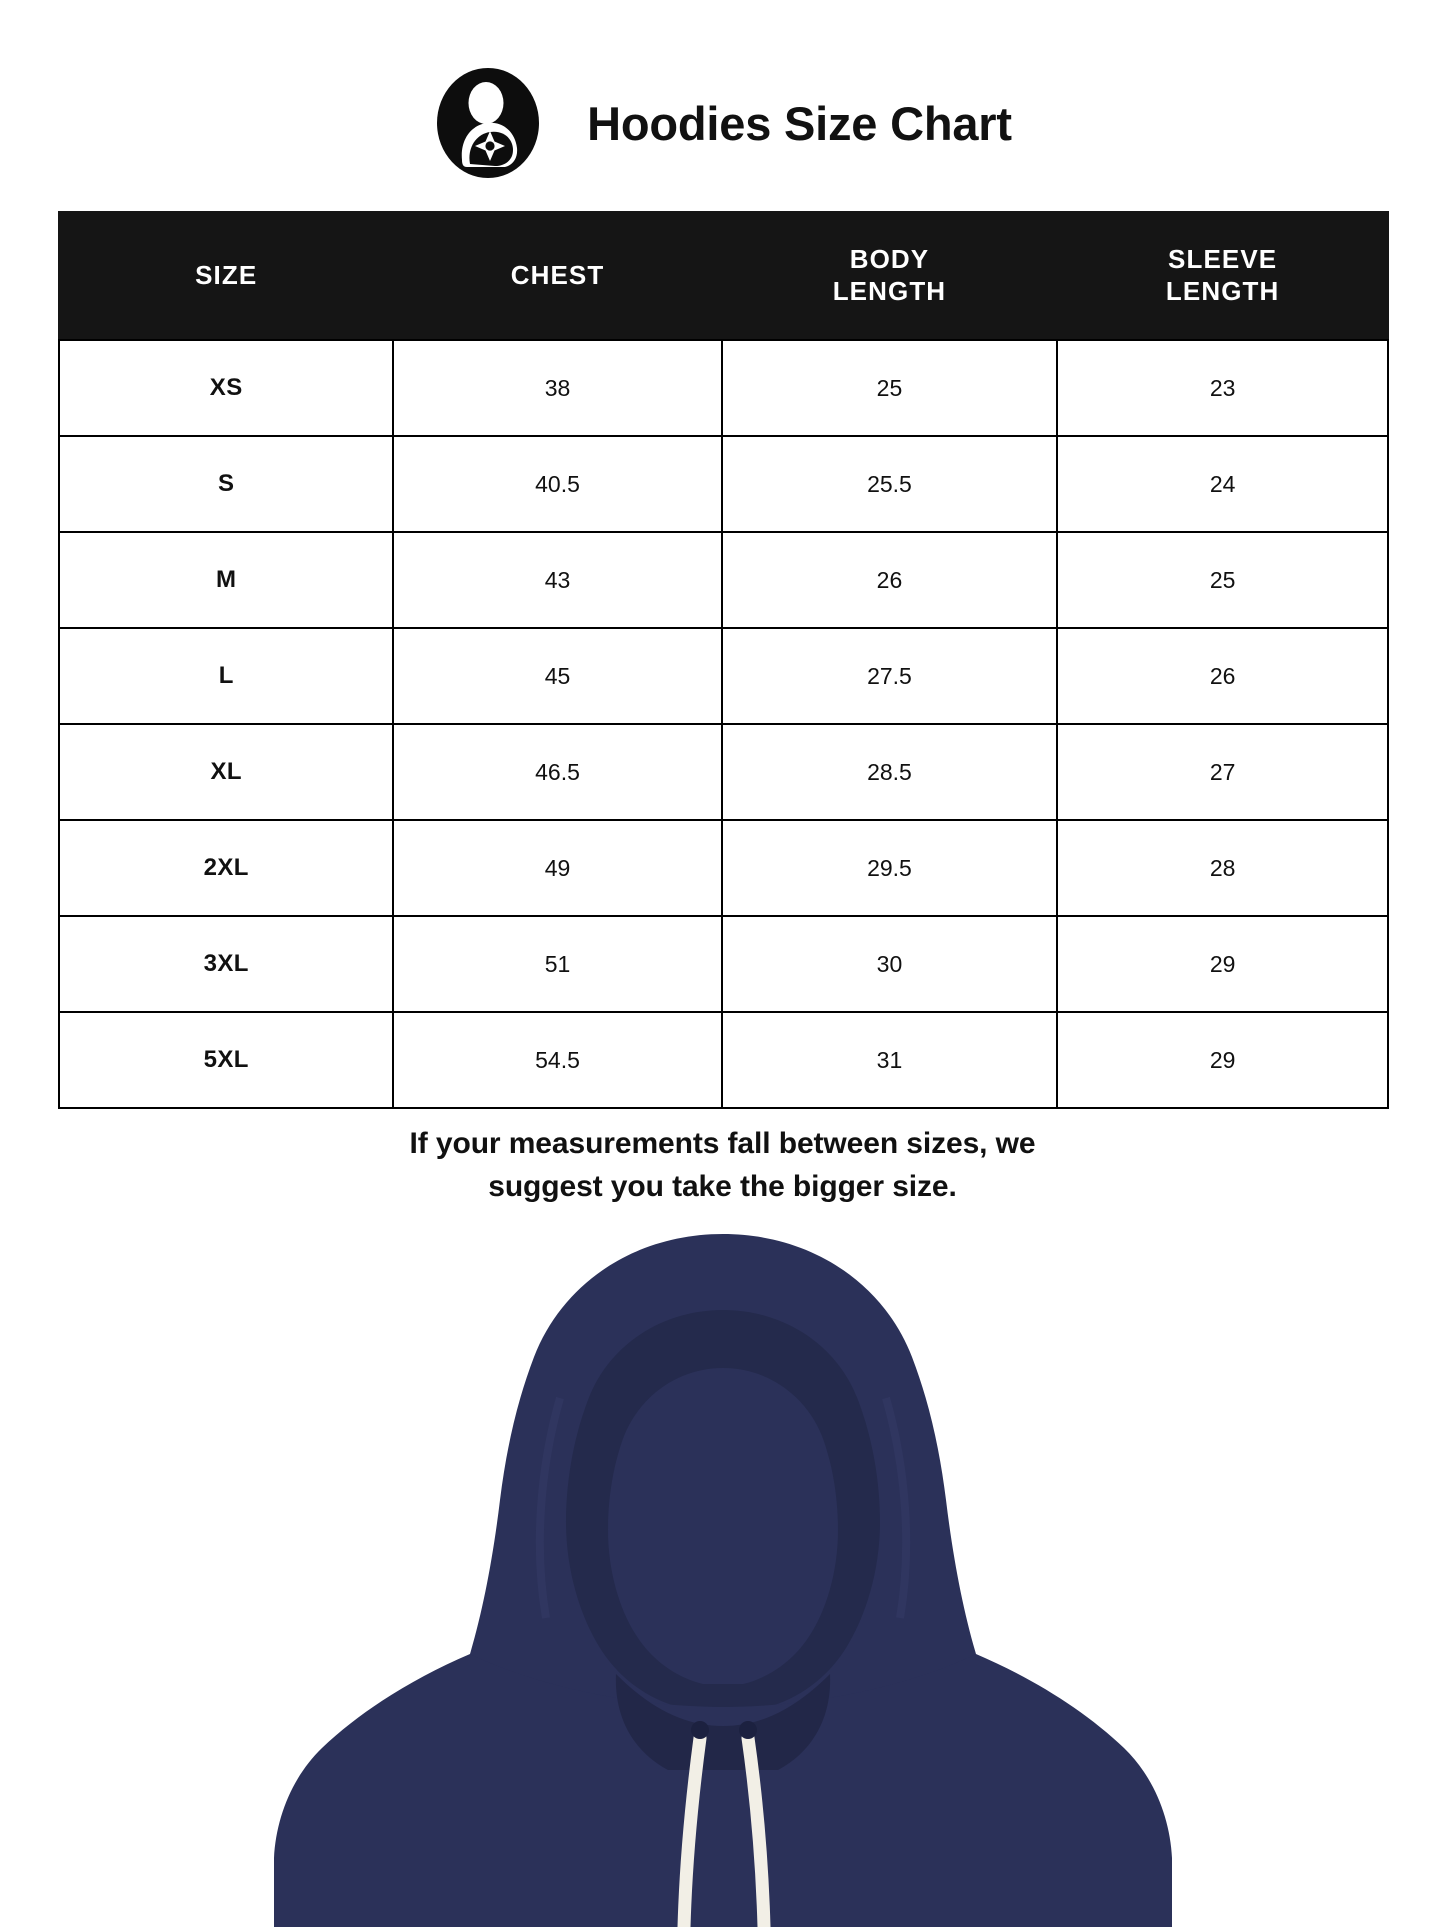 The height and width of the screenshot is (1927, 1445). I want to click on table-row: M 43 26 25, so click(723, 580).